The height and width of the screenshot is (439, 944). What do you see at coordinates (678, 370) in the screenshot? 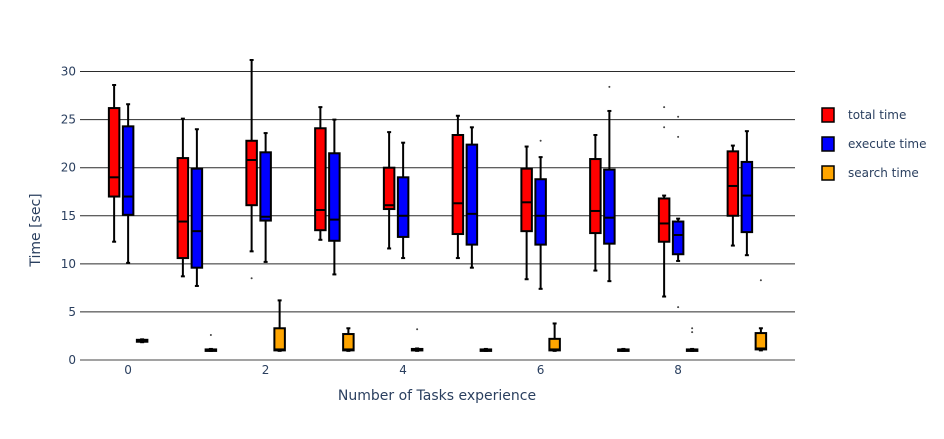
I see `x-tick-label: 8` at bounding box center [678, 370].